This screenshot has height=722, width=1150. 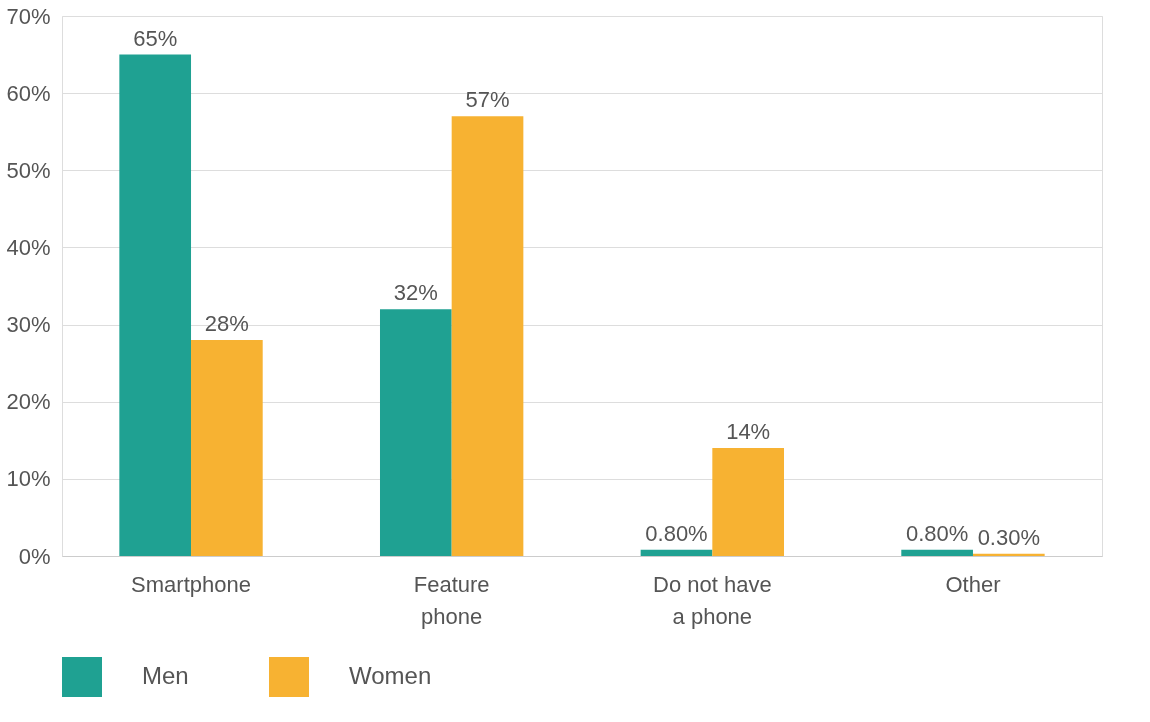 I want to click on data-label: 57%, so click(x=487, y=100).